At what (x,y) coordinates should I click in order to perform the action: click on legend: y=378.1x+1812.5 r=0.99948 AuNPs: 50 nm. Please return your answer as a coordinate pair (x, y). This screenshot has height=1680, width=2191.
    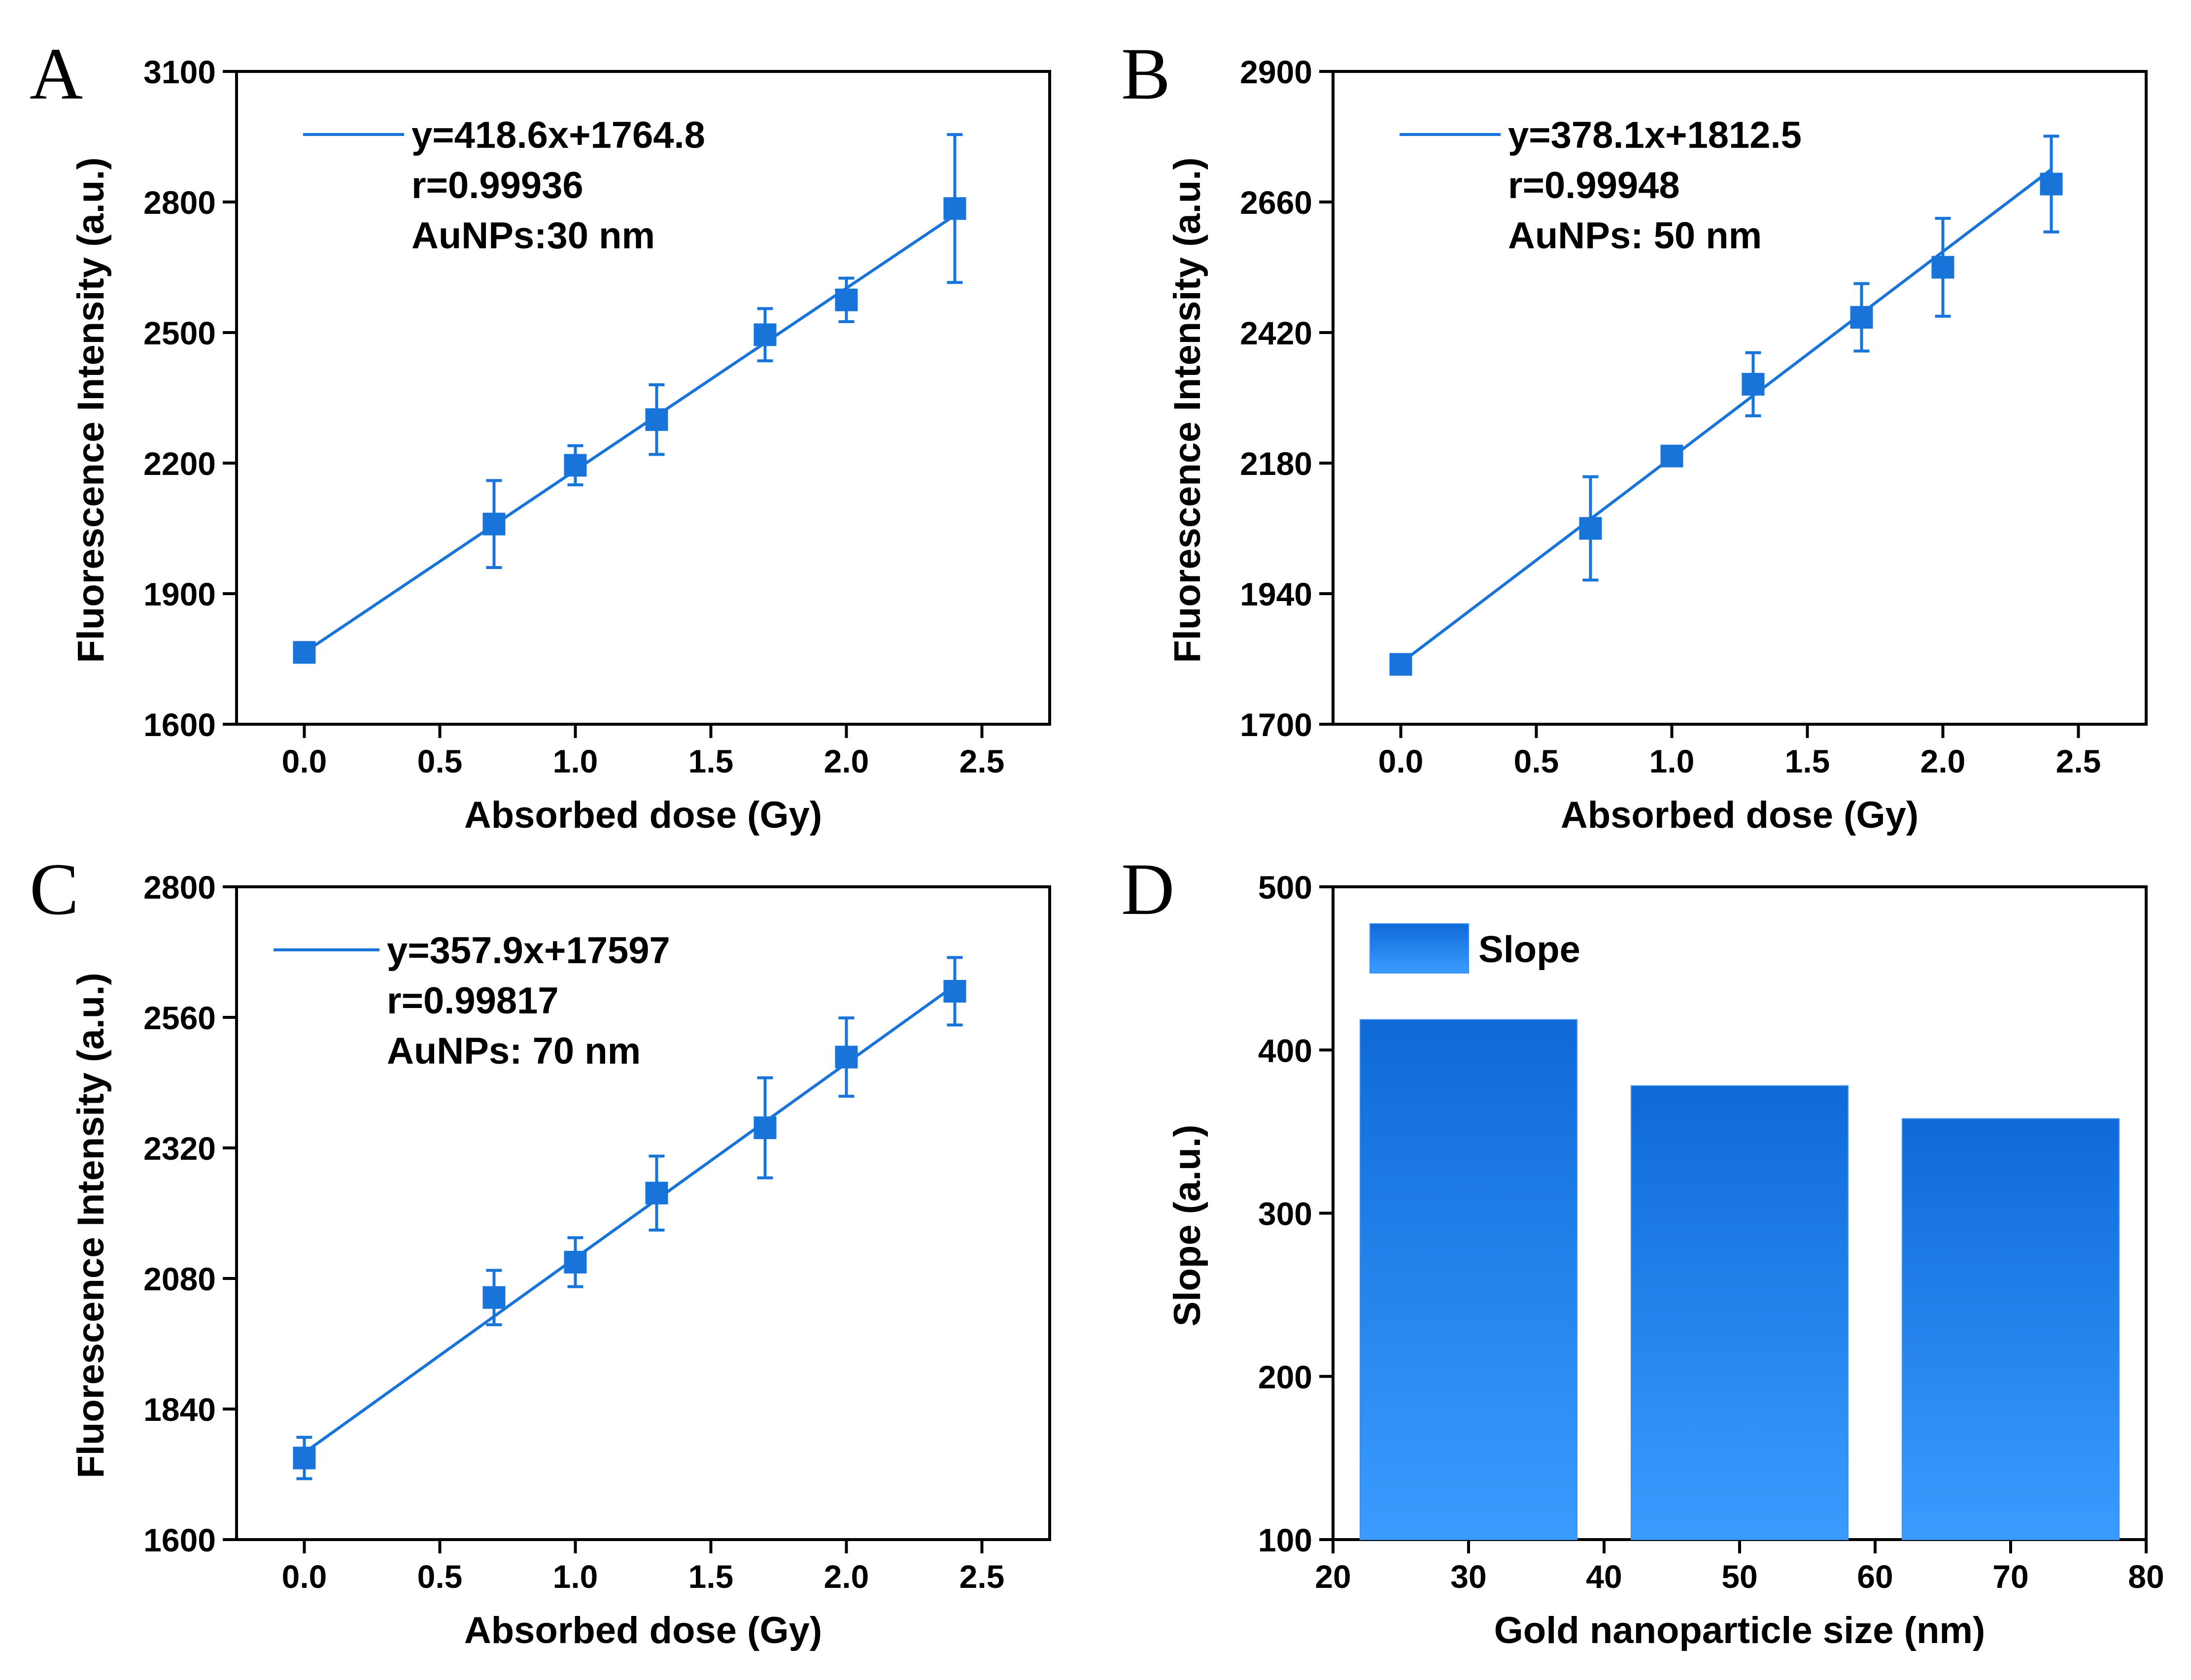
    Looking at the image, I should click on (1601, 185).